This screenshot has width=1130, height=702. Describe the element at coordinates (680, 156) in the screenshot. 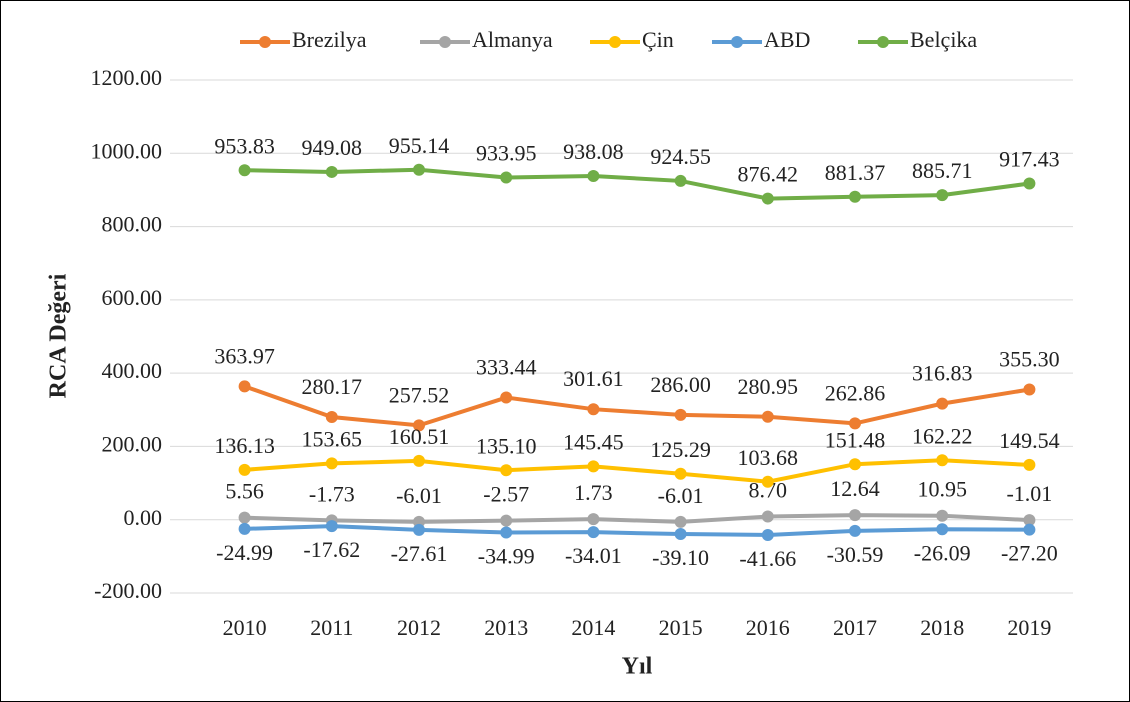

I see `data-label: 924.55` at that location.